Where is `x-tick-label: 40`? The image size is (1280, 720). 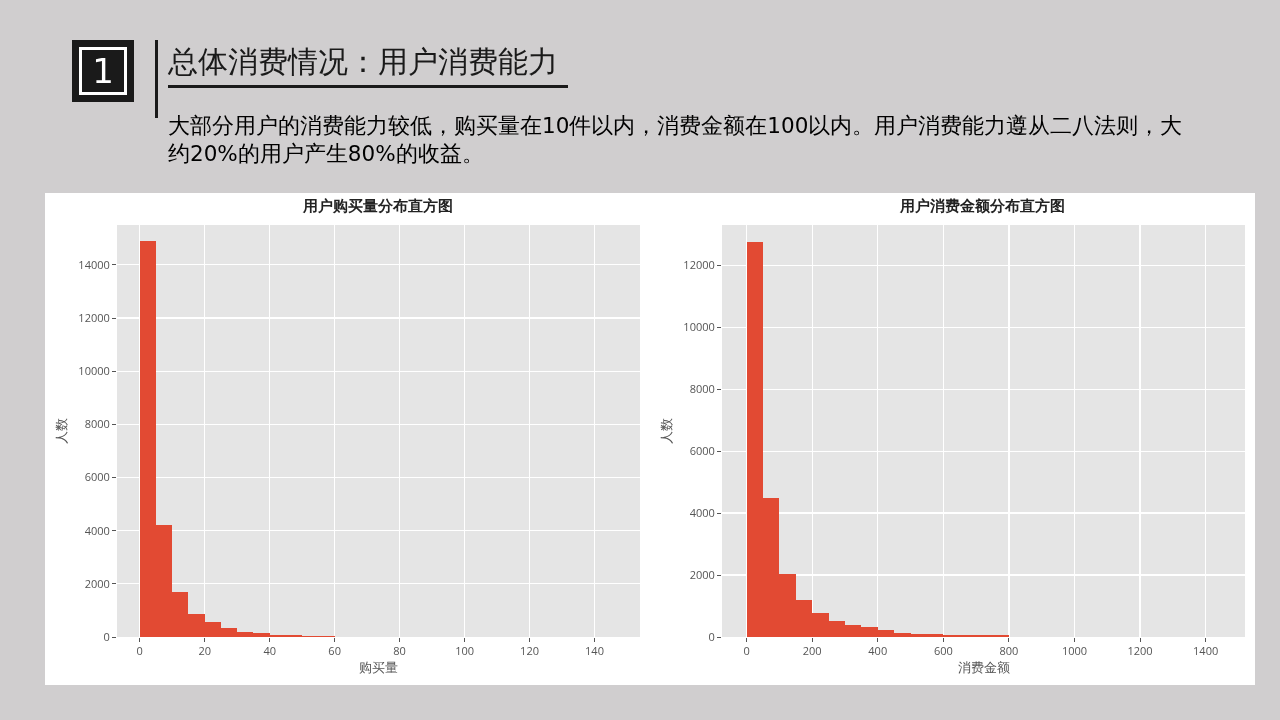 x-tick-label: 40 is located at coordinates (269, 651).